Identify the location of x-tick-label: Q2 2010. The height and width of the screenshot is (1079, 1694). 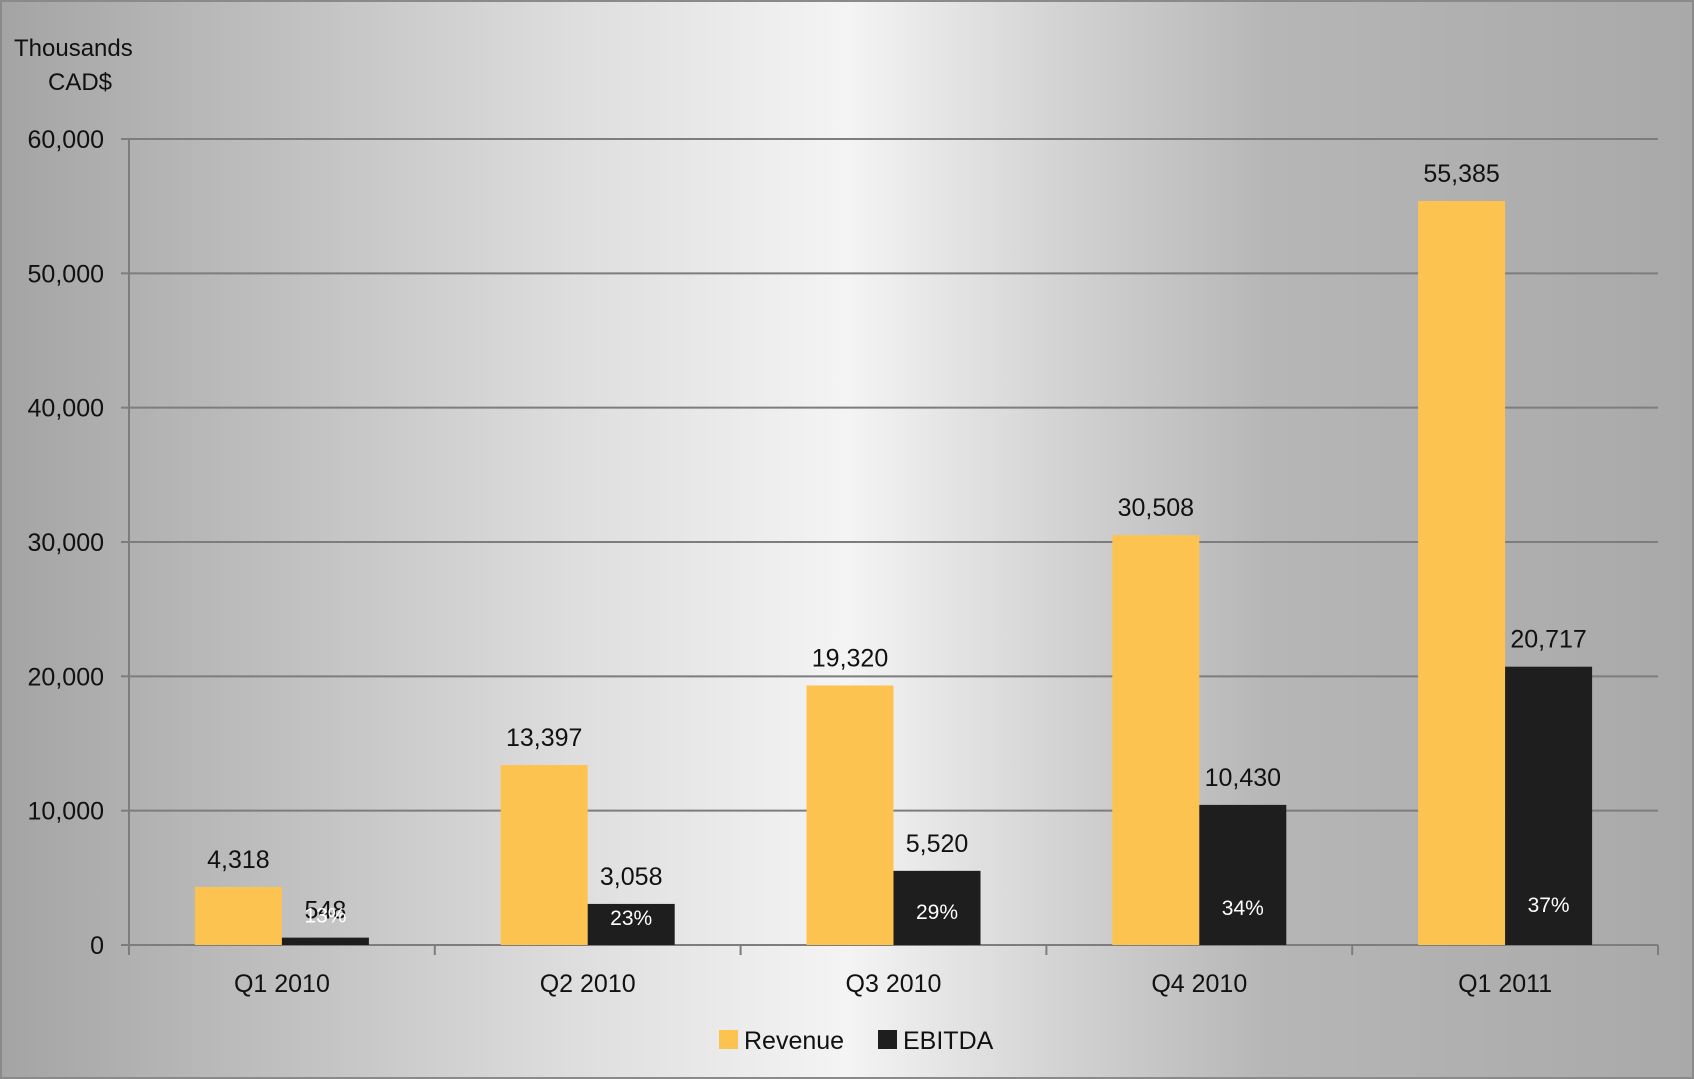
(588, 984).